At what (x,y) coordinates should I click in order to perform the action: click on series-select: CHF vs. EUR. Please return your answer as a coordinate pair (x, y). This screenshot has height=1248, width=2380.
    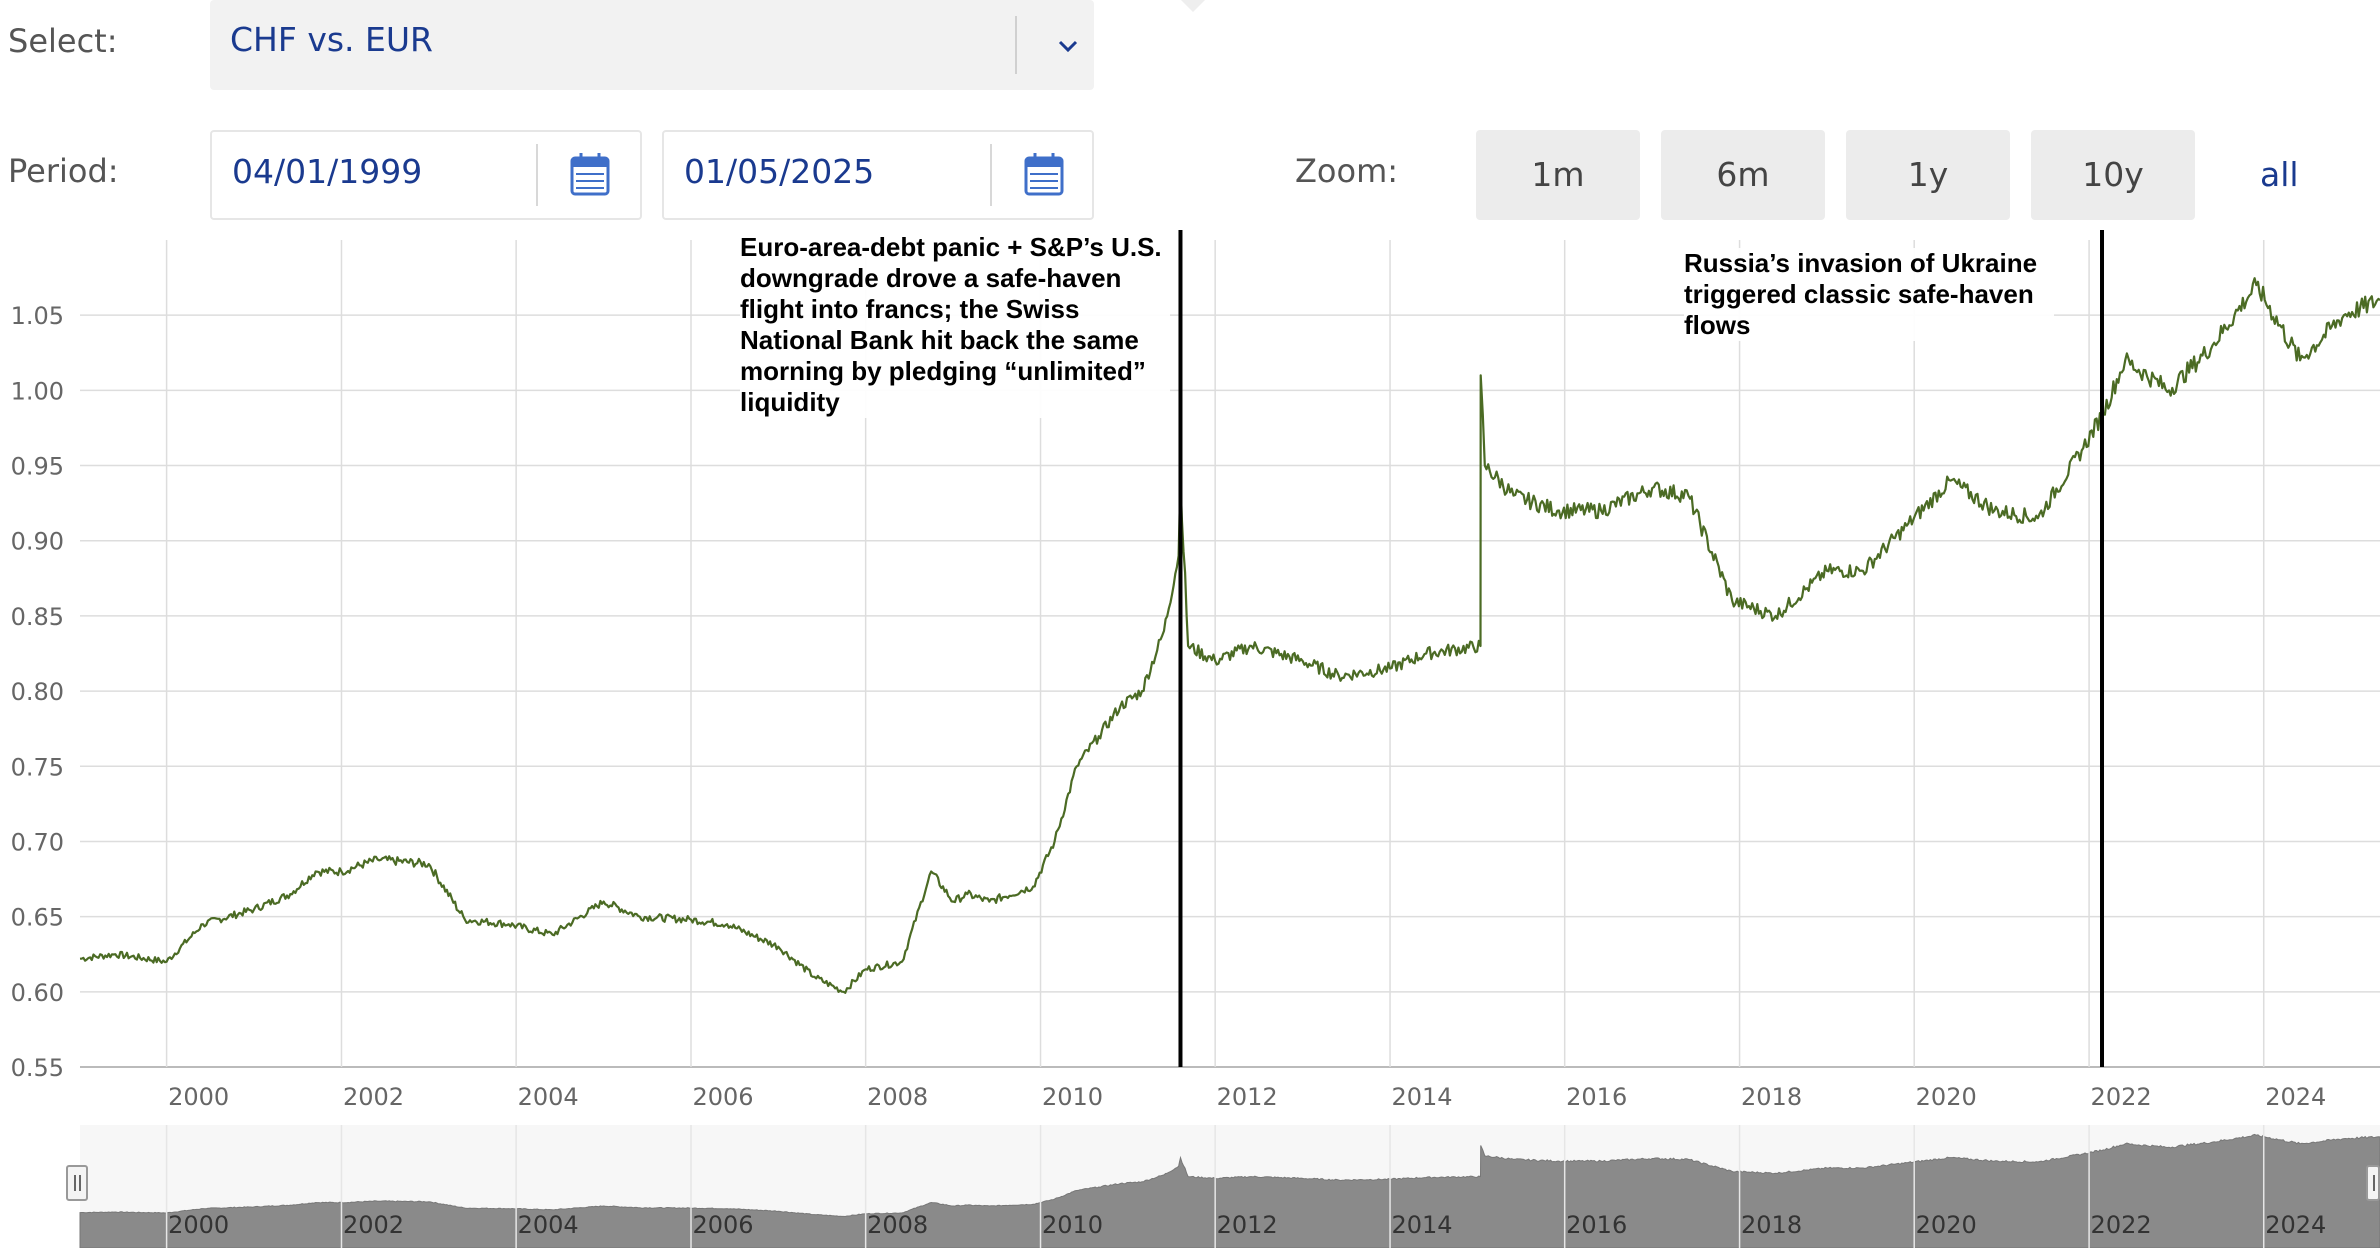
    Looking at the image, I should click on (652, 45).